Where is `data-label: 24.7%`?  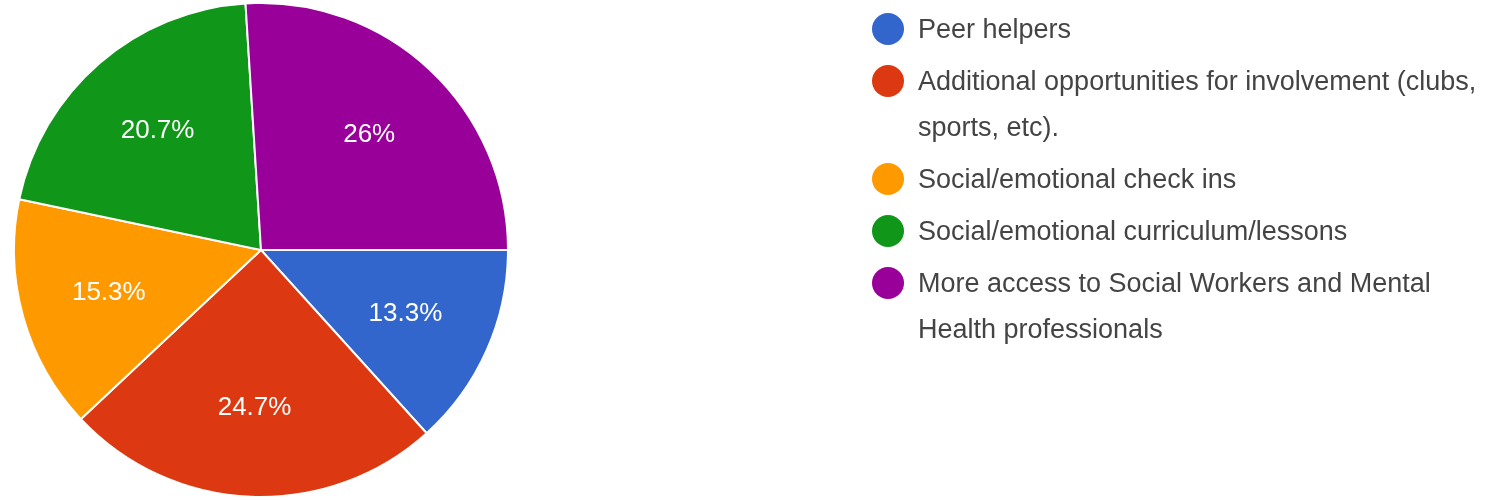
data-label: 24.7% is located at coordinates (254, 406).